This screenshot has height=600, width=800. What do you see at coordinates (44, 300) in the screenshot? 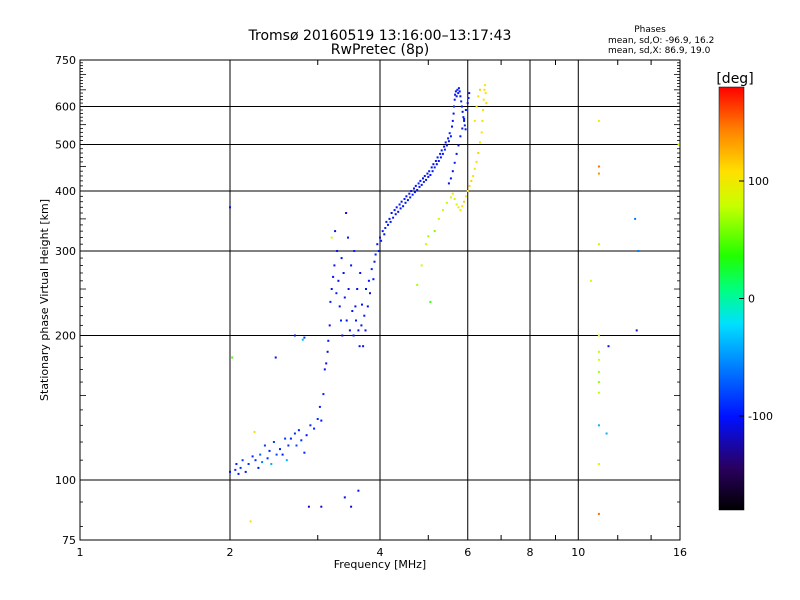
I see `y-axis-label: Stationary phase Virtual Height [km]` at bounding box center [44, 300].